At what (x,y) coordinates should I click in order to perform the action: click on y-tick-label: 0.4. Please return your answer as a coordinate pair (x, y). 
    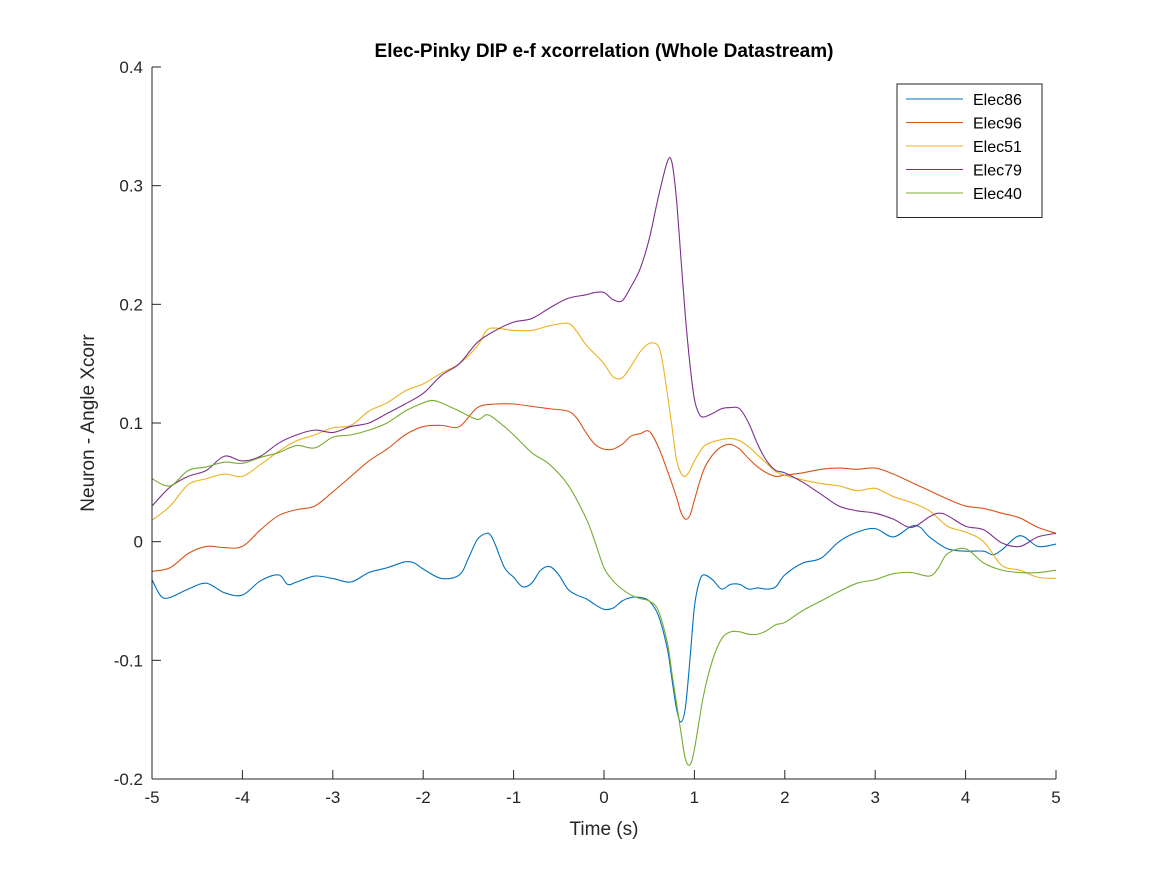
    Looking at the image, I should click on (131, 67).